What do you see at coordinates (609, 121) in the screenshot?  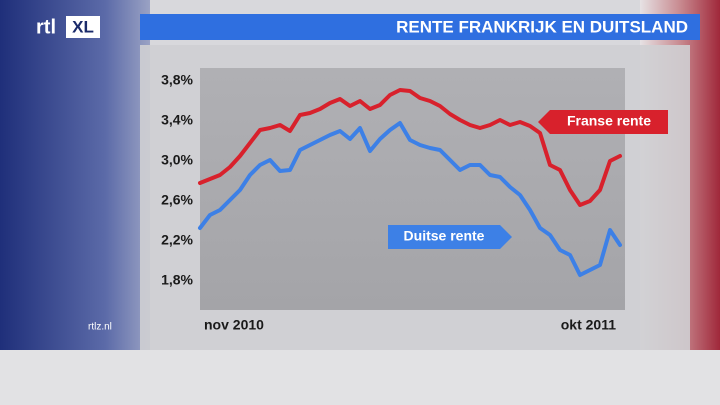 I see `legend-label: Franse rente` at bounding box center [609, 121].